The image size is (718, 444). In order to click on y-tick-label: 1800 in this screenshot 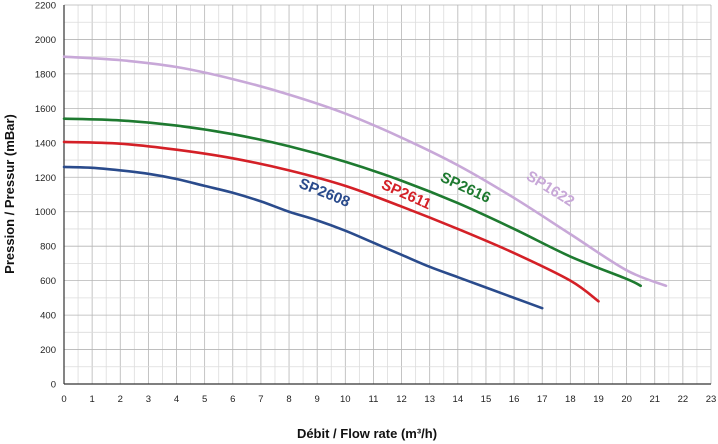, I will do `click(45, 74)`.